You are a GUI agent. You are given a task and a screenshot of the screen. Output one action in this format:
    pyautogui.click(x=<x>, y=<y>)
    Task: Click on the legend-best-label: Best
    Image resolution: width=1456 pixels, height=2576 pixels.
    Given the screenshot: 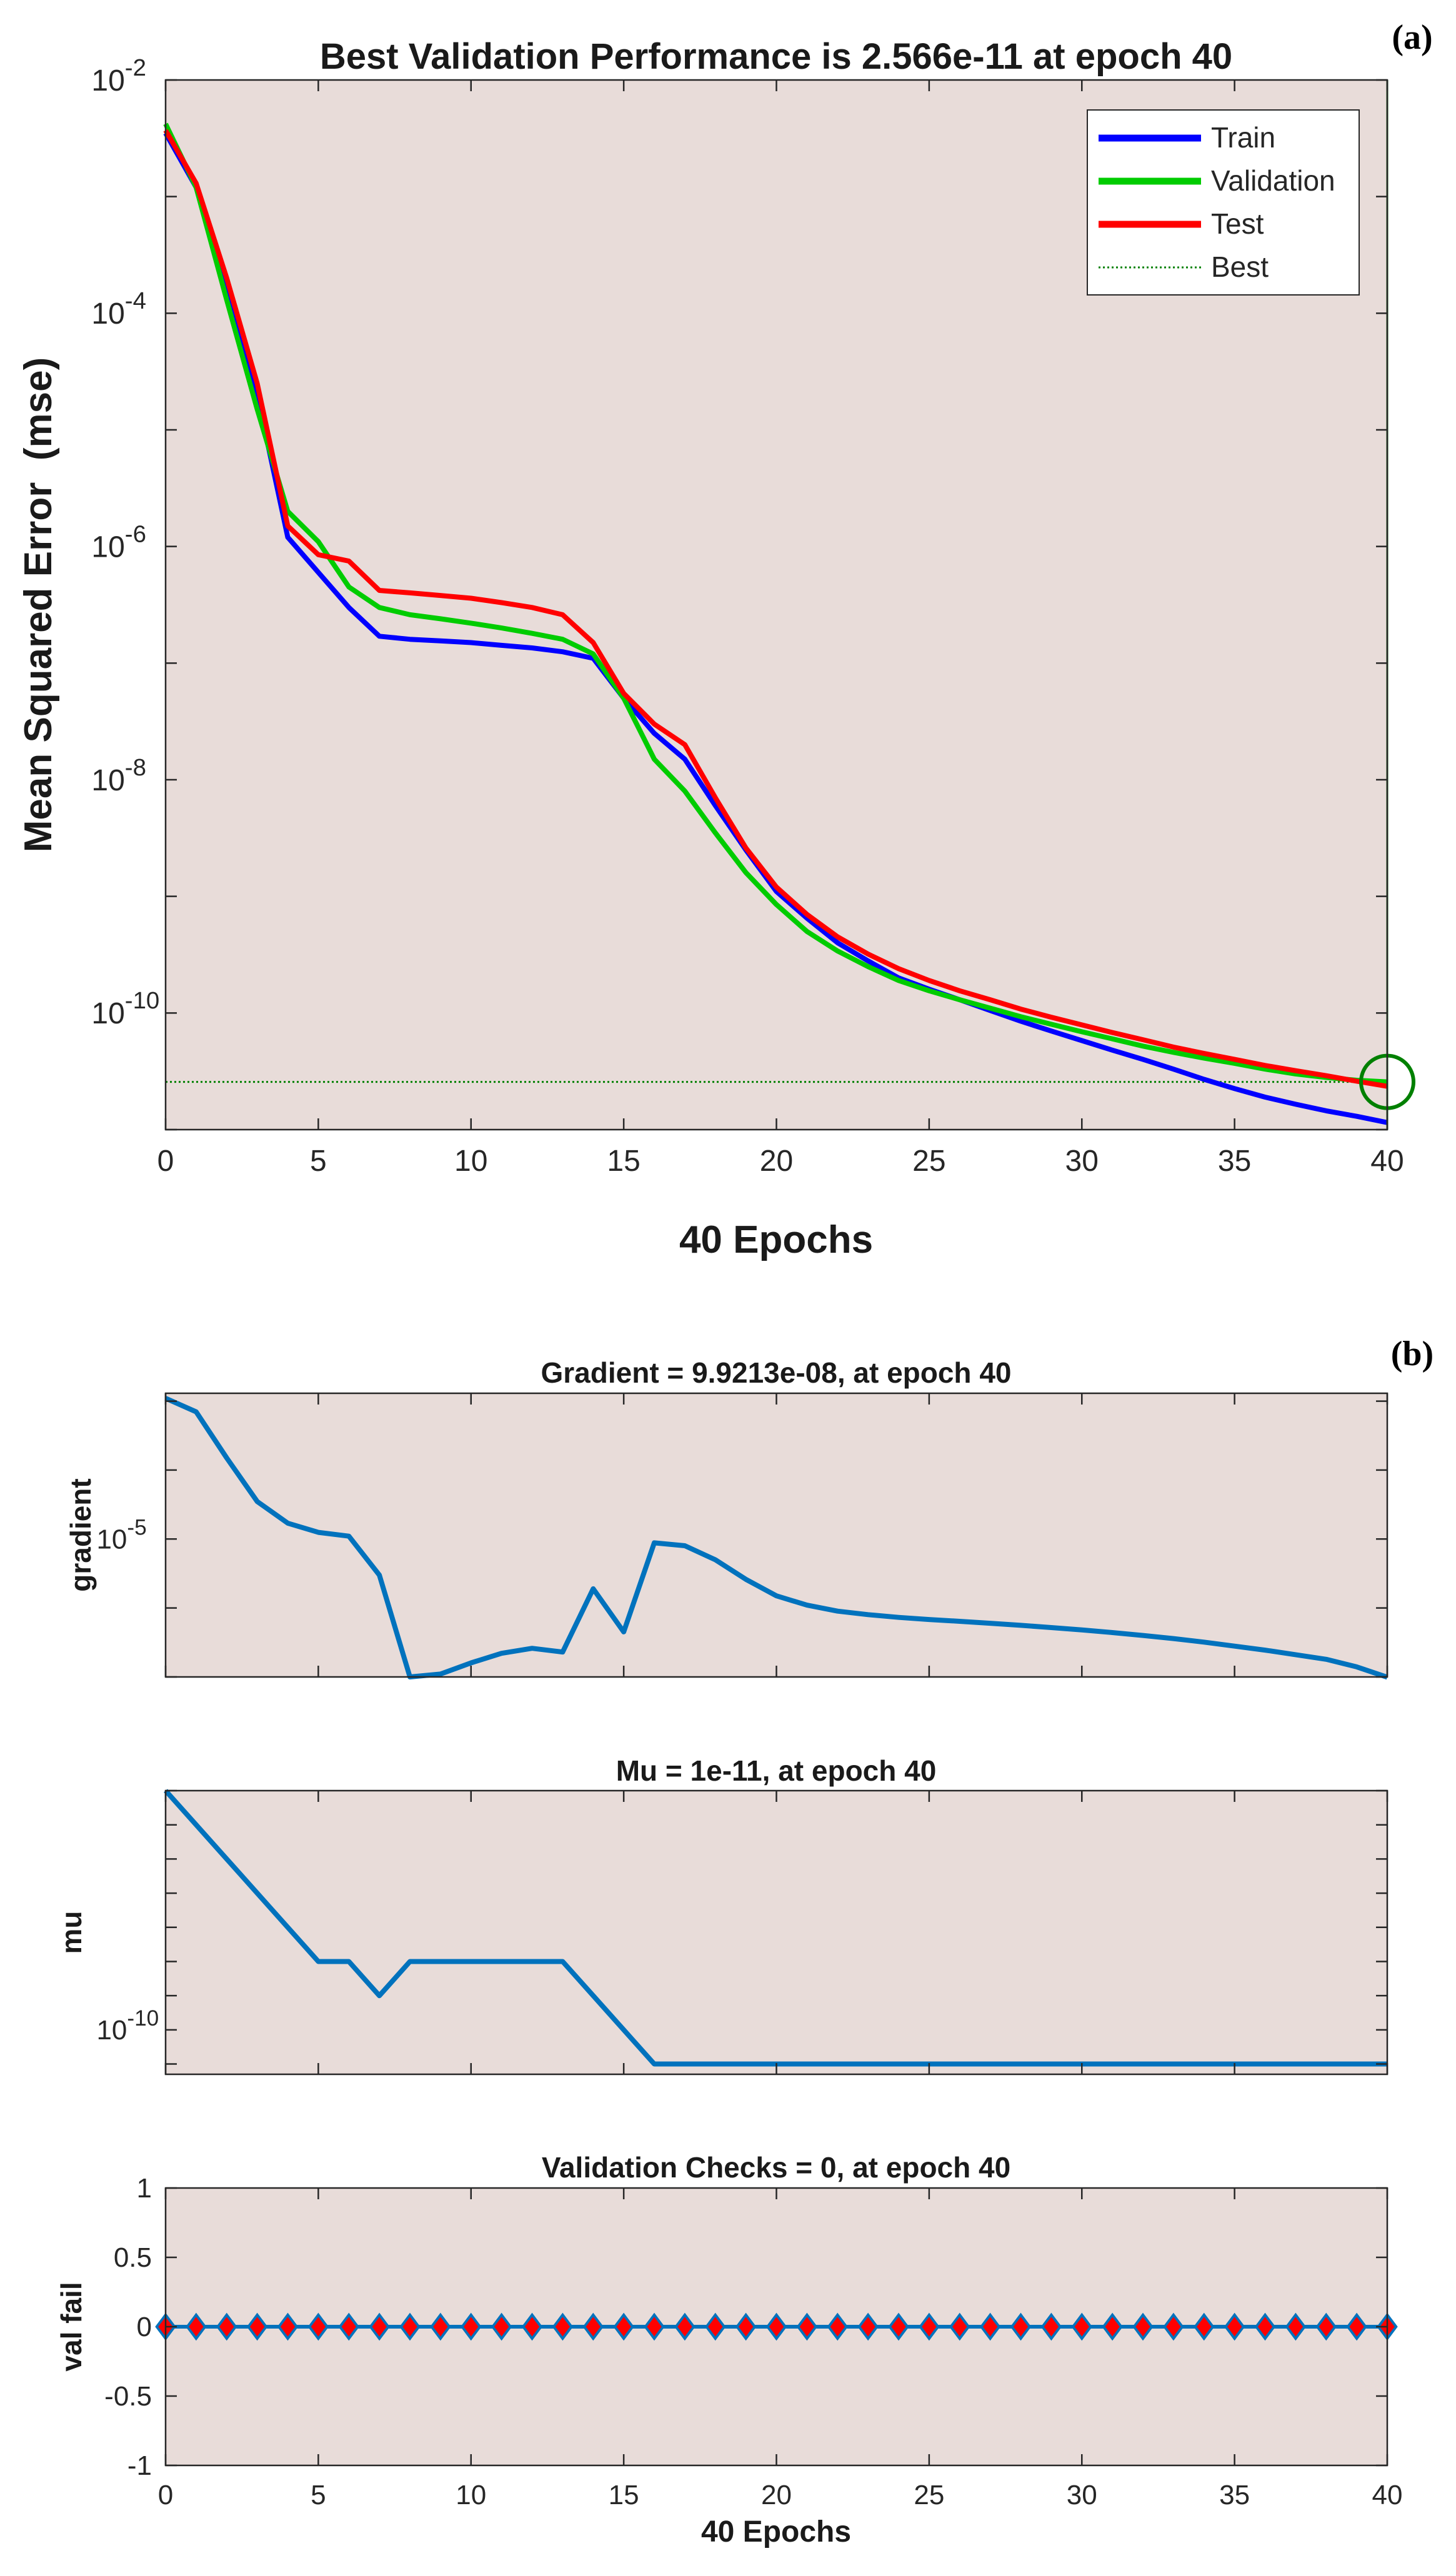 What is the action you would take?
    pyautogui.click(x=1240, y=267)
    